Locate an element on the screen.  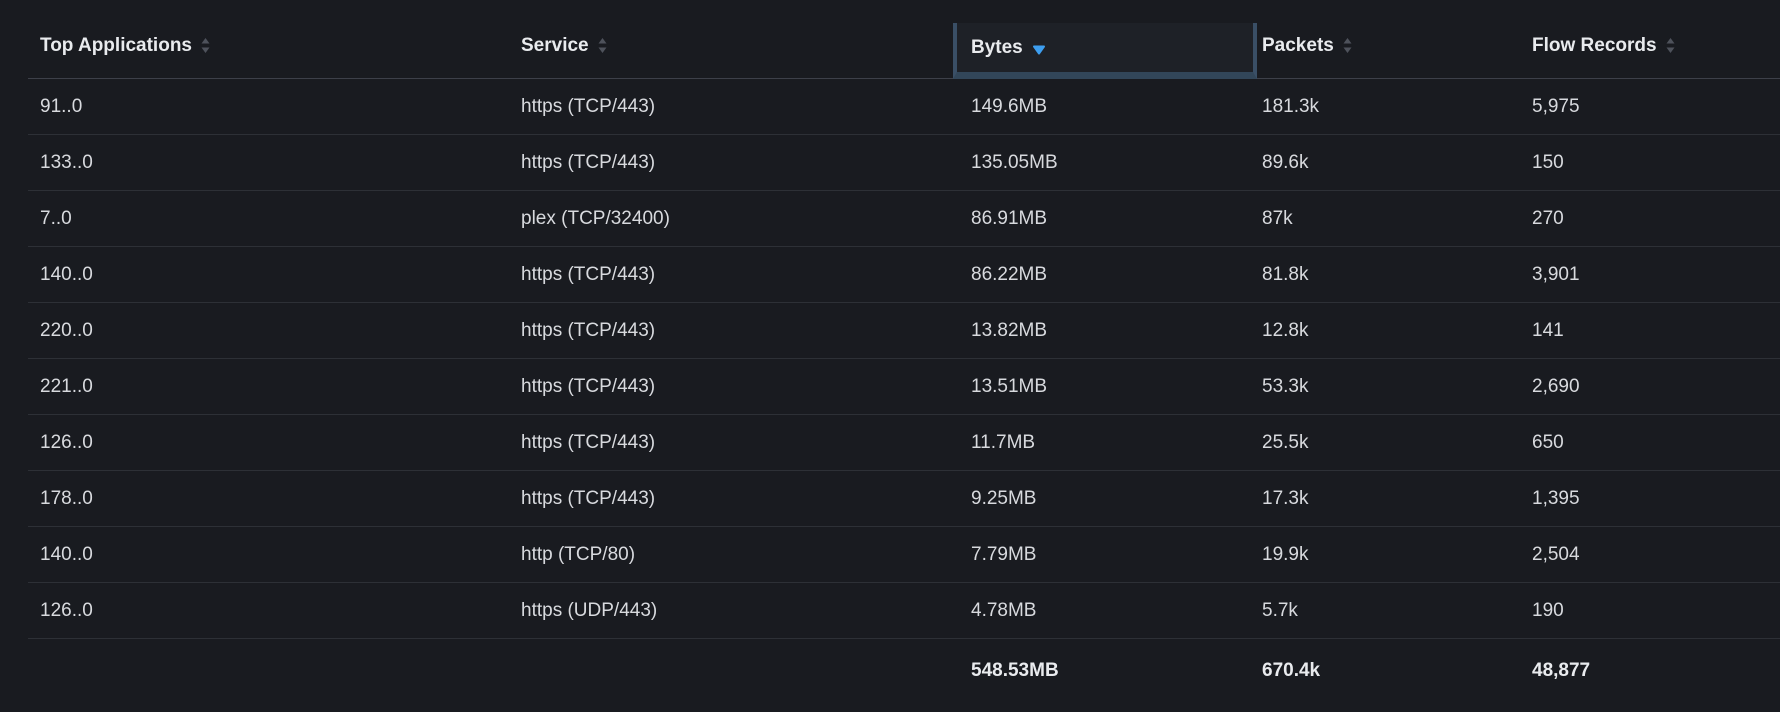
totals-bytes: 548.53MB is located at coordinates (1015, 670).